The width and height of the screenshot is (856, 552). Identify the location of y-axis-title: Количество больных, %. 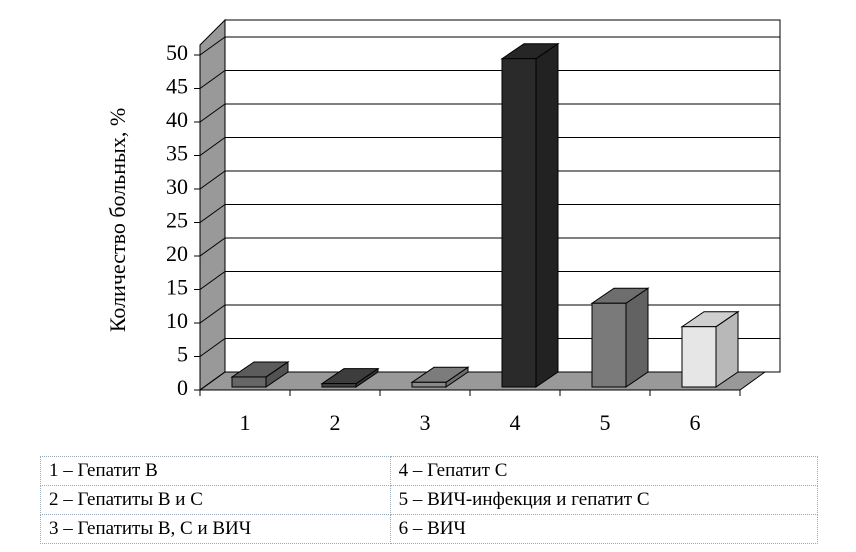
(117, 220).